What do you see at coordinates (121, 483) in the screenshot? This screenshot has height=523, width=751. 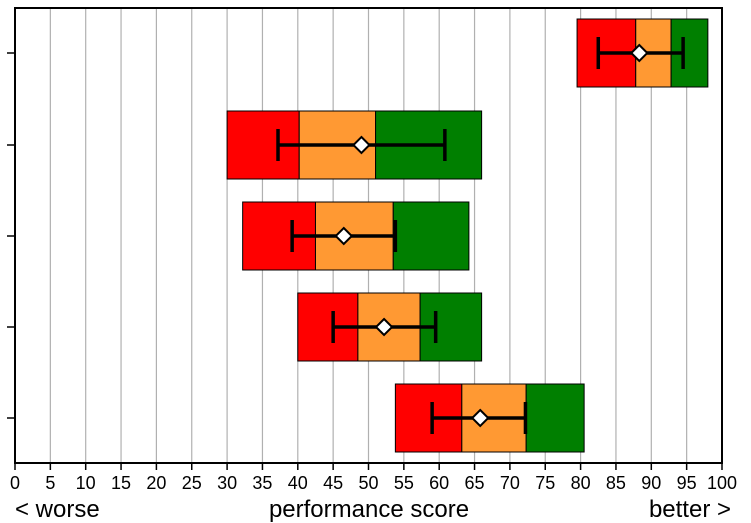 I see `x-tick-label: 15` at bounding box center [121, 483].